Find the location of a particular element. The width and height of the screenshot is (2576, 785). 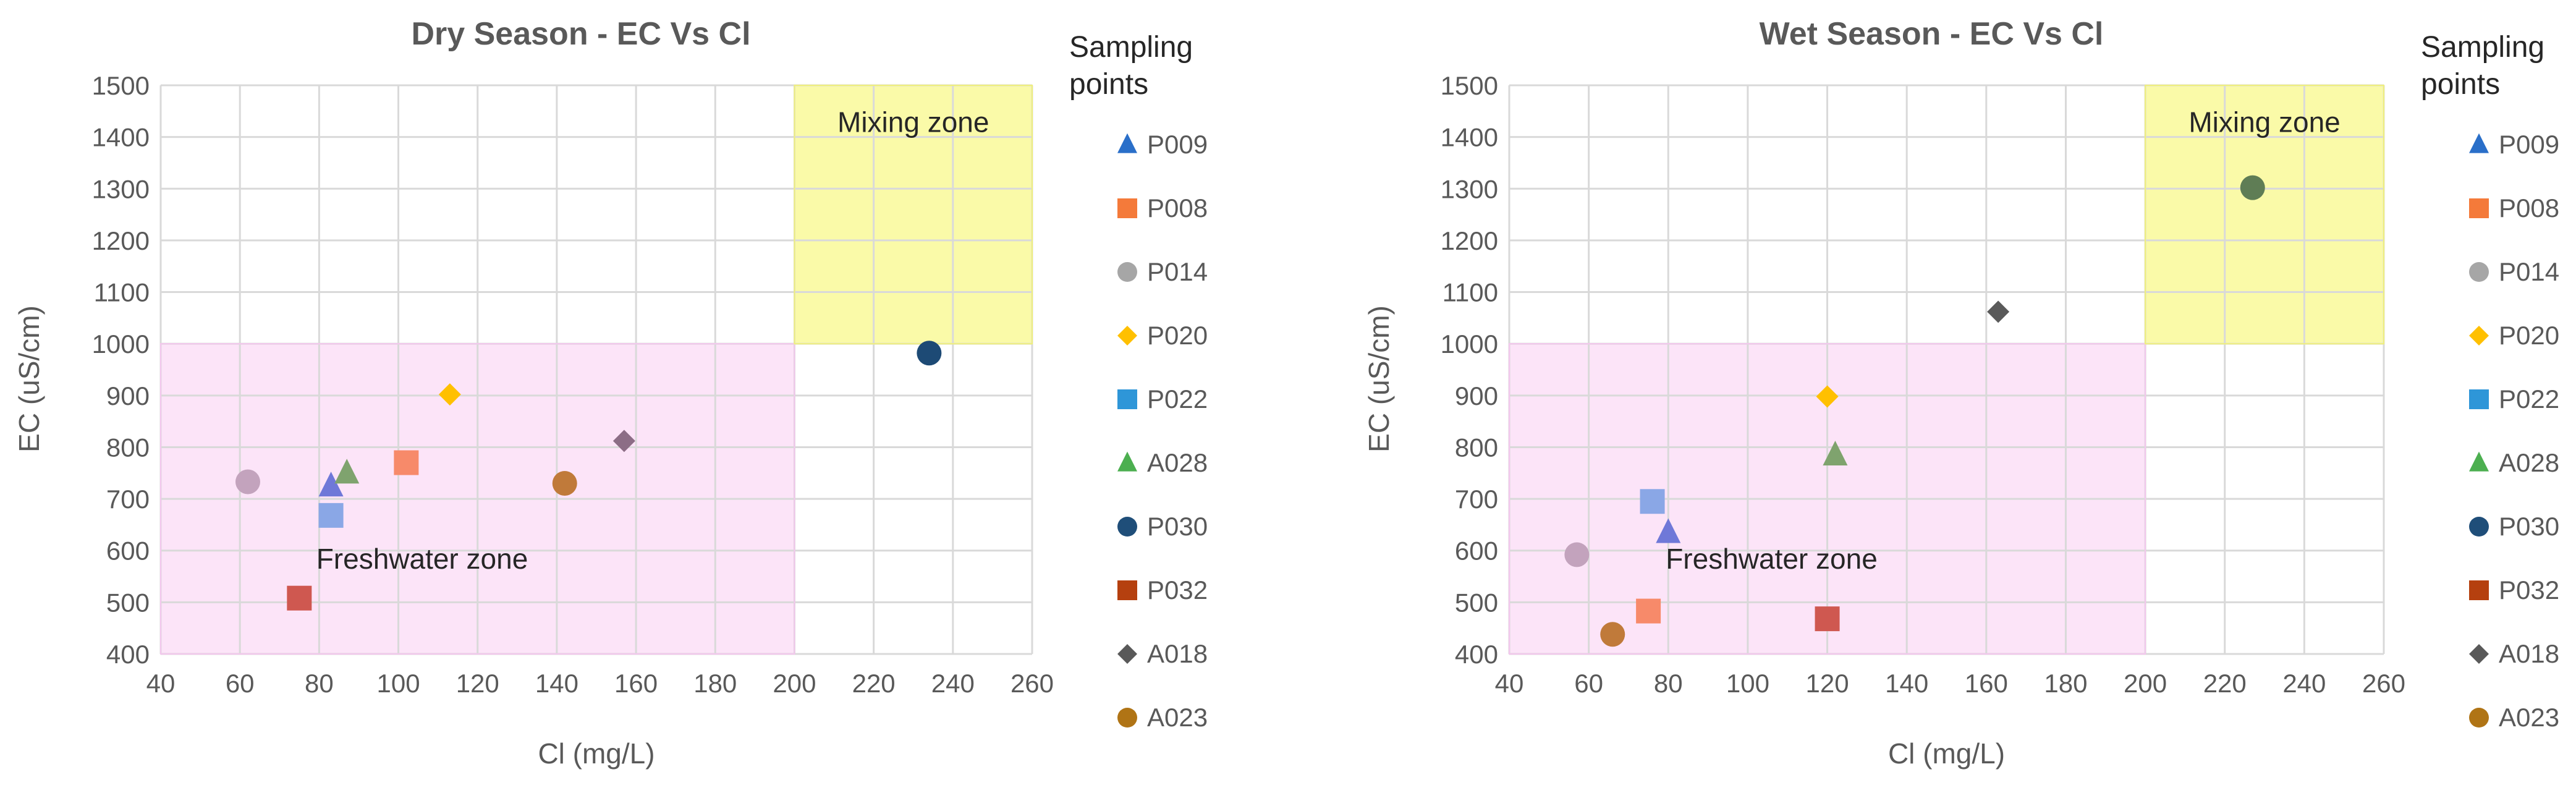

legend-marker-p020 is located at coordinates (2479, 336).